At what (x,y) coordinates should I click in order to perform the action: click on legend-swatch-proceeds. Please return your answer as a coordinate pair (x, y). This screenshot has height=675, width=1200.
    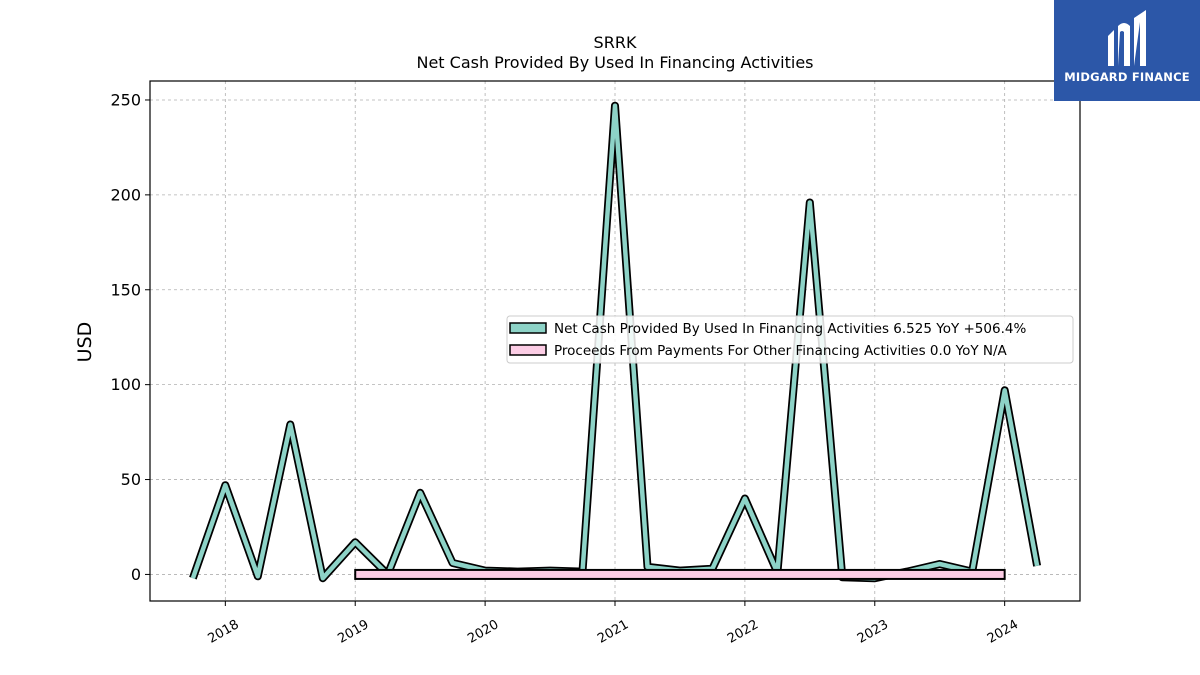
    Looking at the image, I should click on (528, 350).